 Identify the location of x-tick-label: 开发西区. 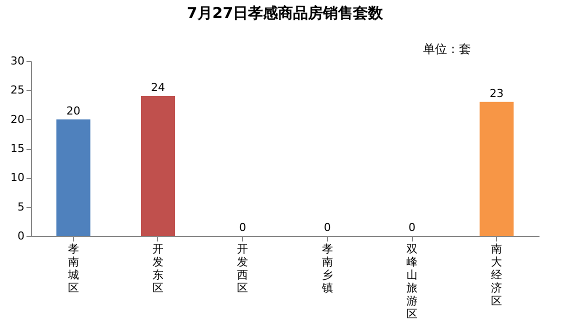
(242, 268).